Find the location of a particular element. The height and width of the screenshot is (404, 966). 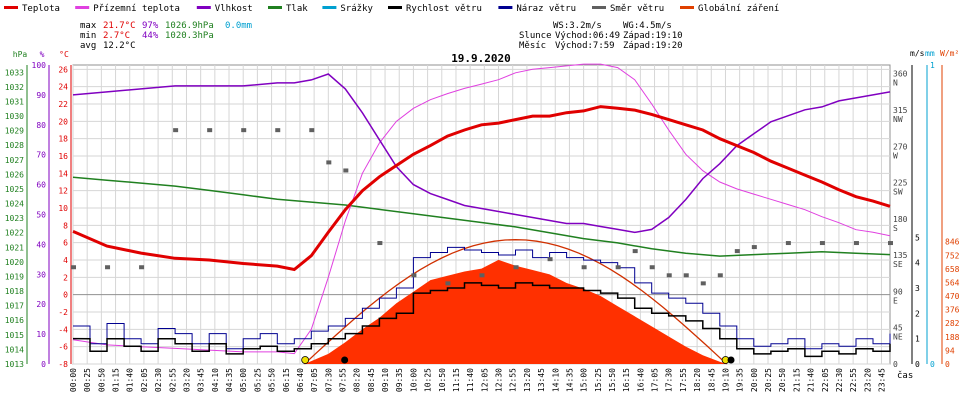

axis-hpa-tick-6: 1019 is located at coordinates (14, 276).